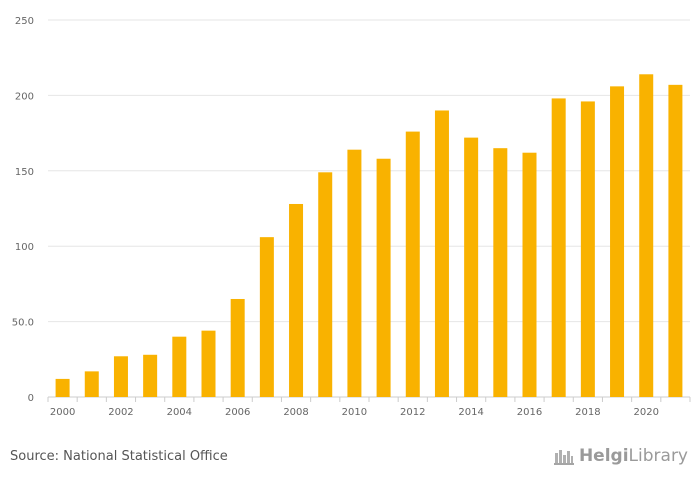  I want to click on y-tick-label: 250, so click(24, 21).